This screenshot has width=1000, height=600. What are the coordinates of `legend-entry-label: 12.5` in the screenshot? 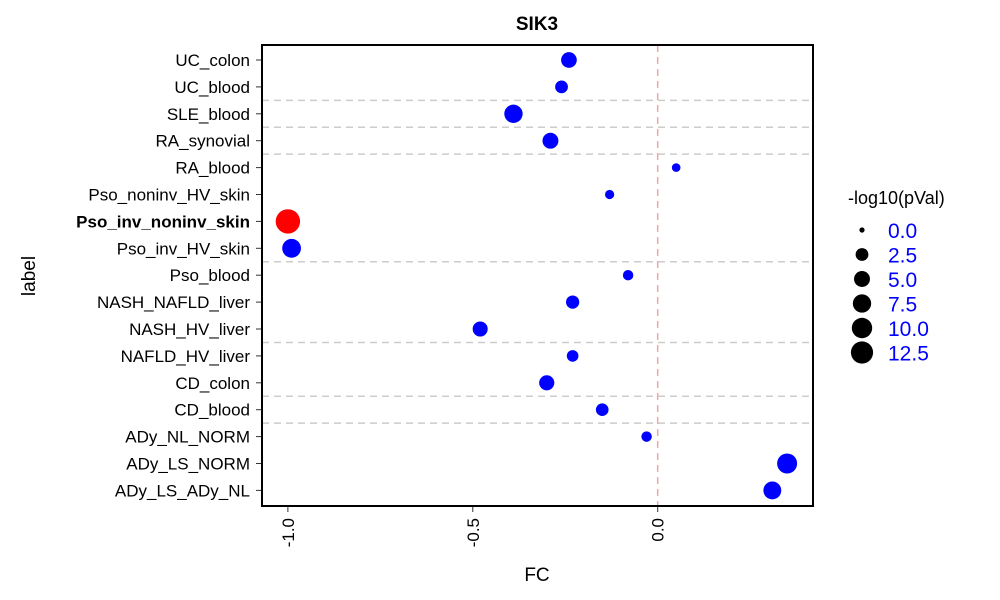 It's located at (908, 354).